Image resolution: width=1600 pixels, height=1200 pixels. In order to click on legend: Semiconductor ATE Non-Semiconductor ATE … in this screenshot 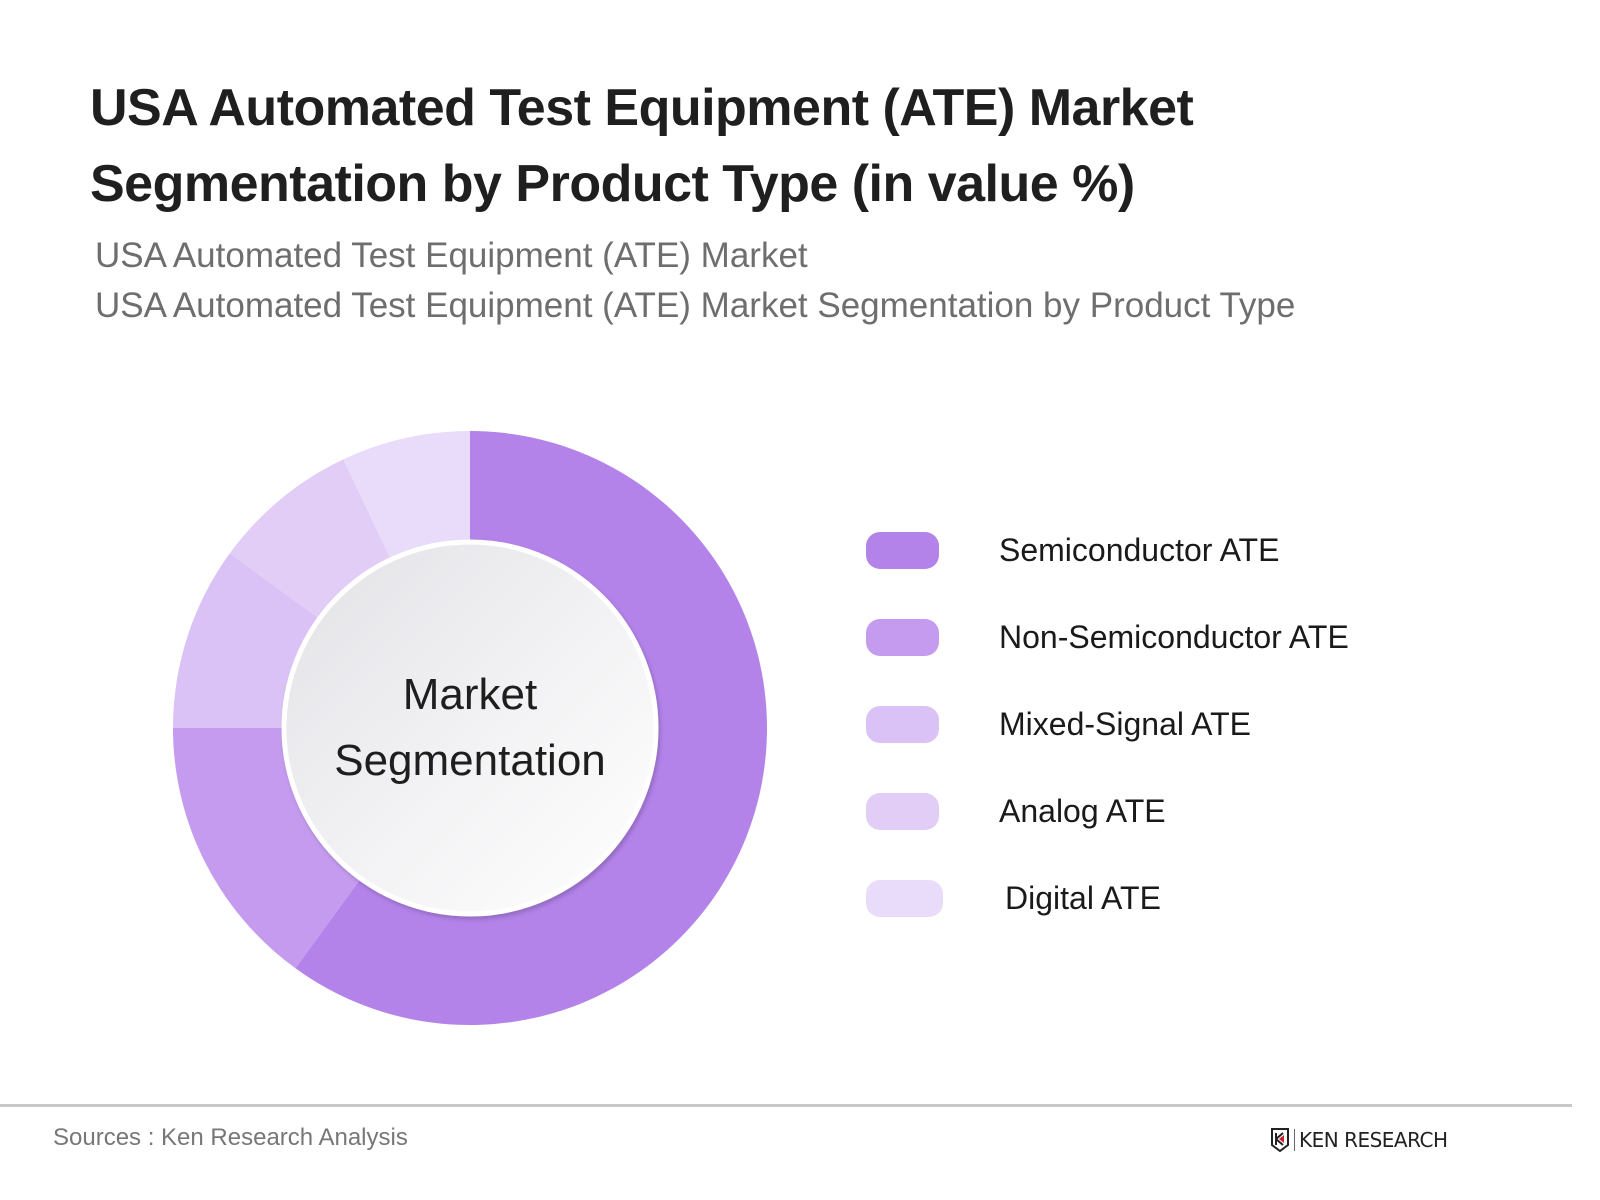, I will do `click(1107, 749)`.